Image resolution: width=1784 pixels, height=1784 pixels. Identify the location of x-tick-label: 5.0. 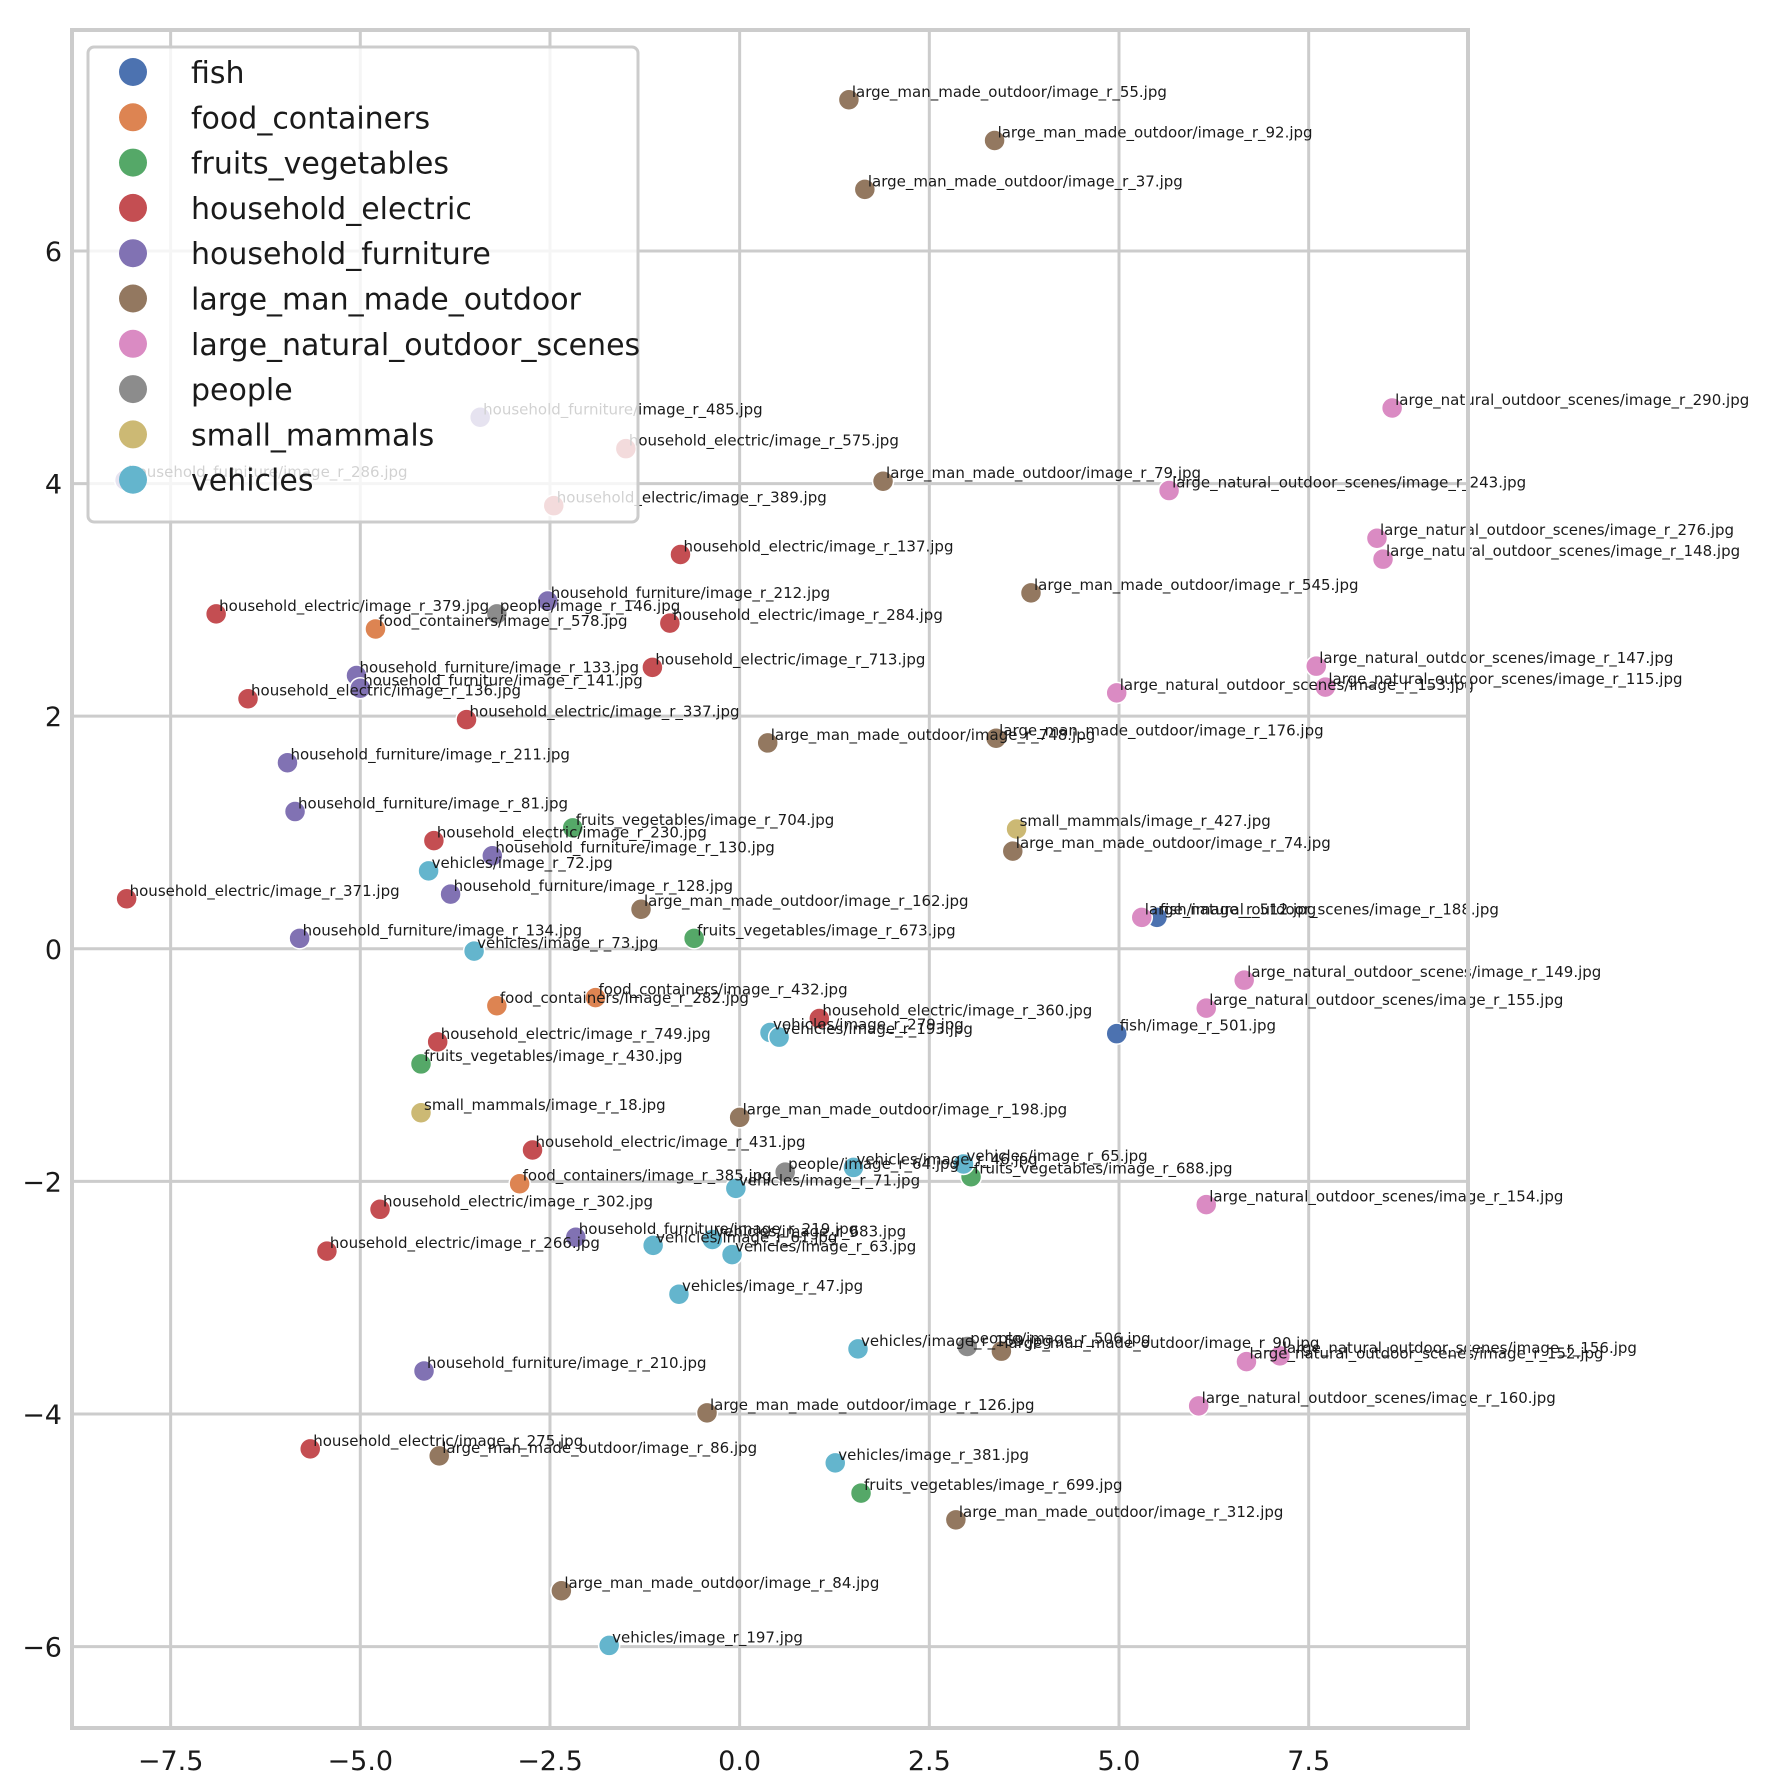
(1119, 1761).